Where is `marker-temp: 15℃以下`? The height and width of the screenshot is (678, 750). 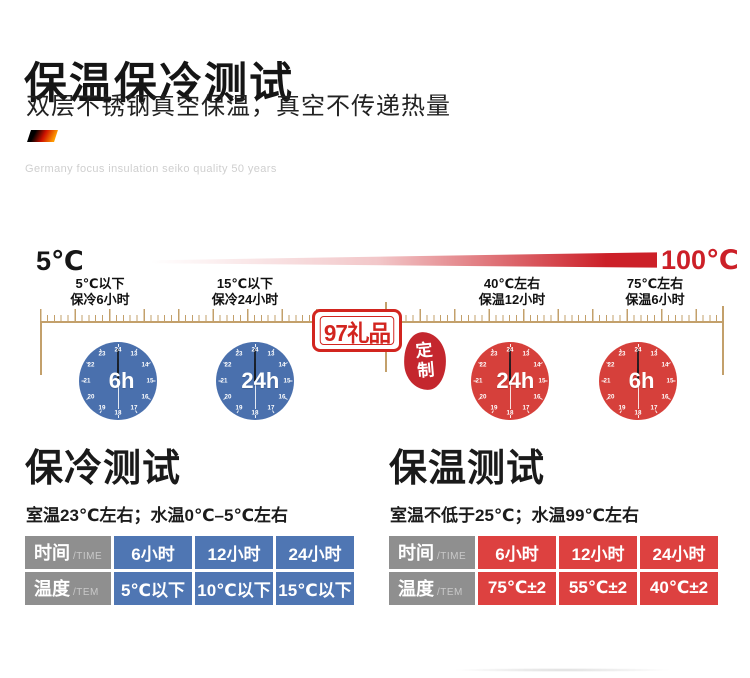 marker-temp: 15℃以下 is located at coordinates (245, 283).